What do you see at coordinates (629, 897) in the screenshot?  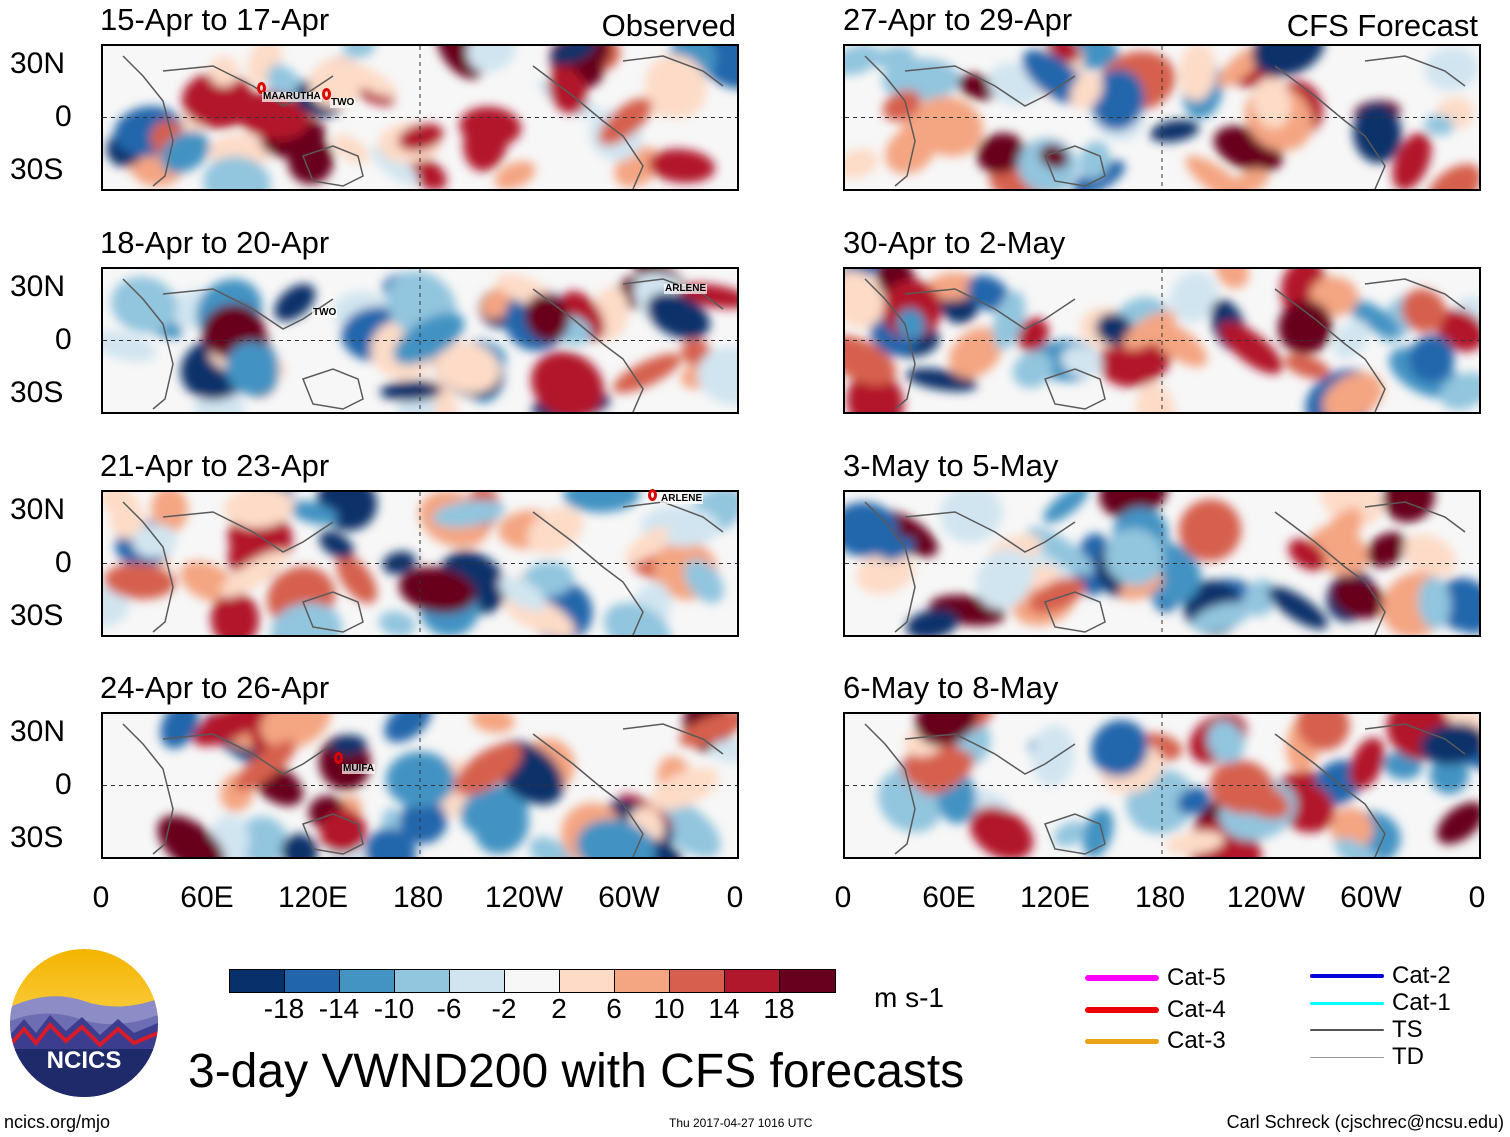 I see `lon-label: 60W` at bounding box center [629, 897].